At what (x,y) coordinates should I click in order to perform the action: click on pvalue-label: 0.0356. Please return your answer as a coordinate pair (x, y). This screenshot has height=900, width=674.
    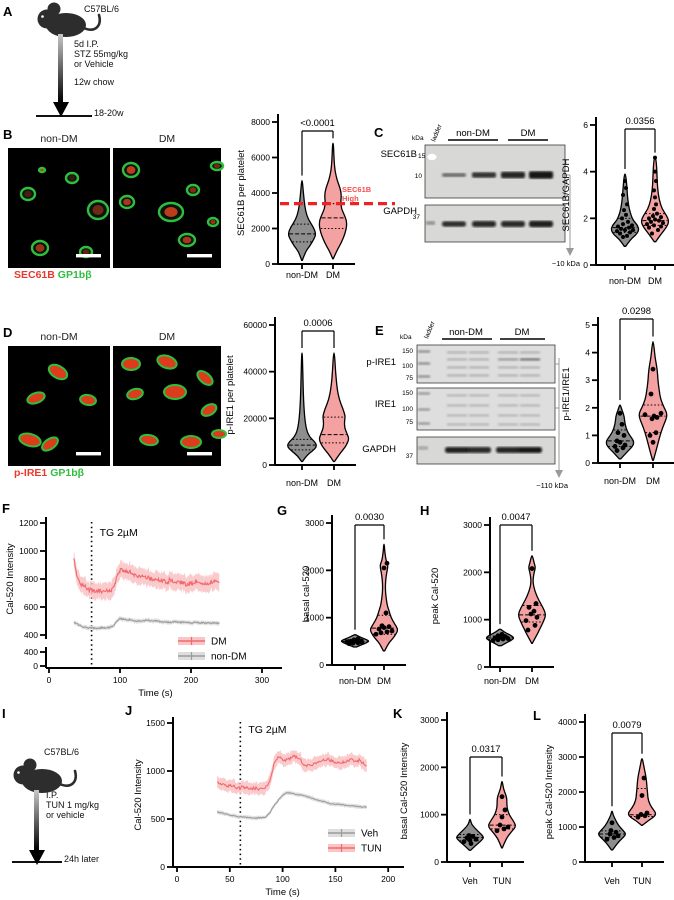
    Looking at the image, I should click on (639, 121).